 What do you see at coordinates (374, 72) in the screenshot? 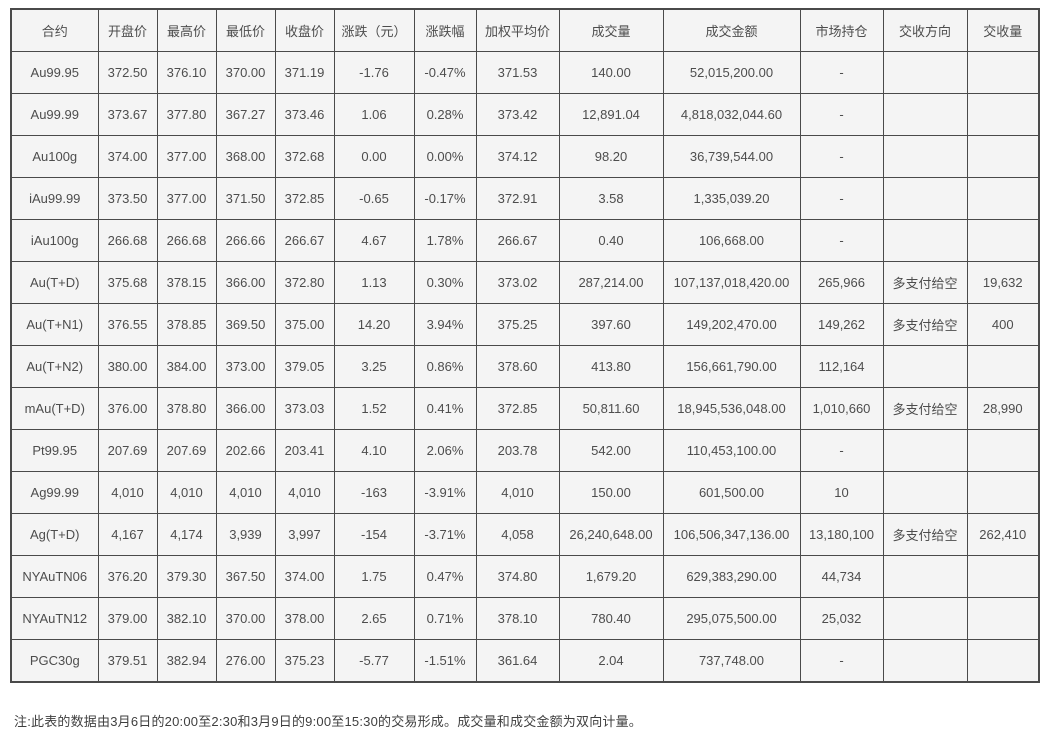
I see `table-cell: -1.76` at bounding box center [374, 72].